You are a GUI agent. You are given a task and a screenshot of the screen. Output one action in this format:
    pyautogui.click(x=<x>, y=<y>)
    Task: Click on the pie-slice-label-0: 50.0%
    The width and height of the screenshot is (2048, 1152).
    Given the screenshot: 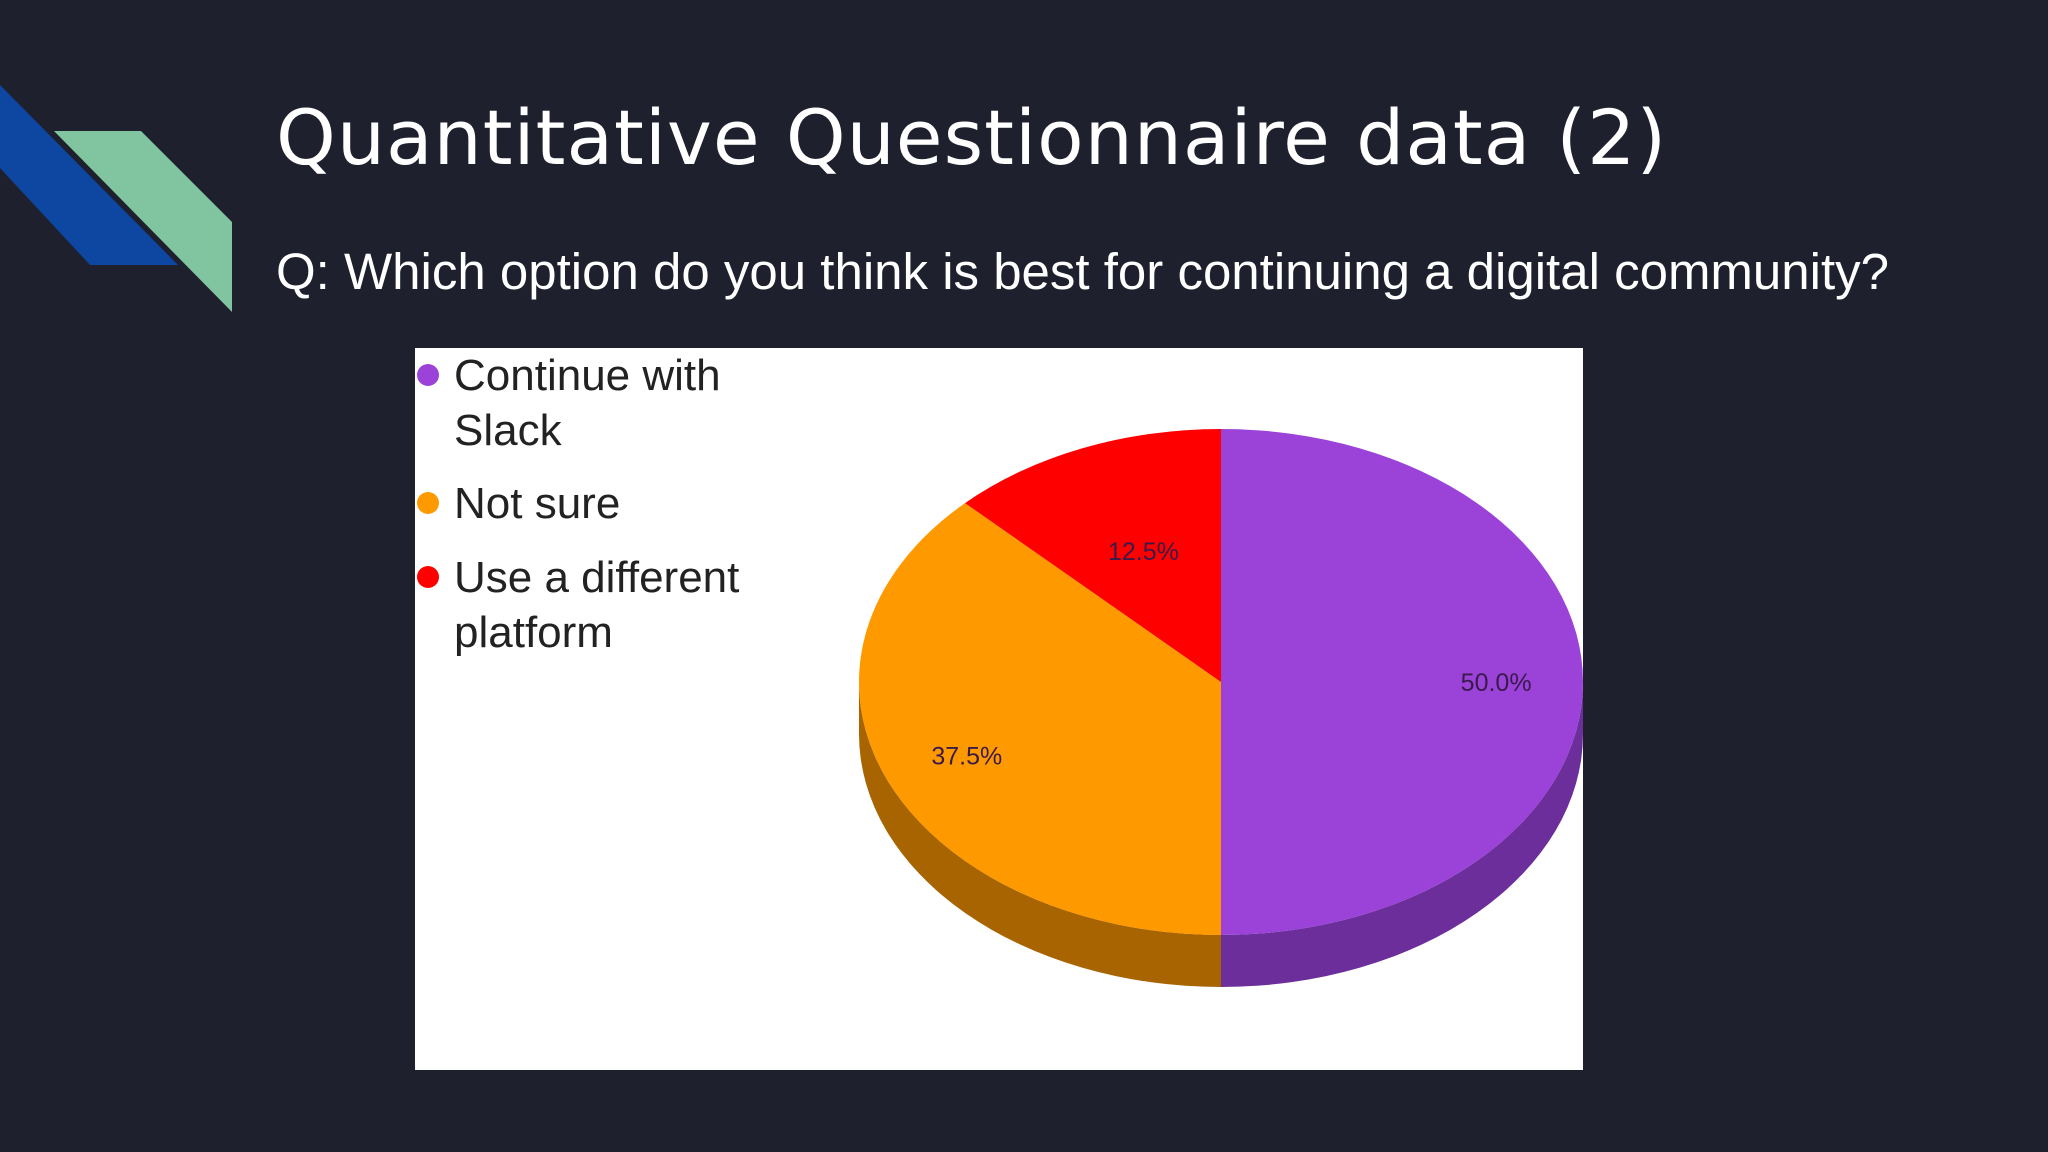 What is the action you would take?
    pyautogui.click(x=1496, y=683)
    